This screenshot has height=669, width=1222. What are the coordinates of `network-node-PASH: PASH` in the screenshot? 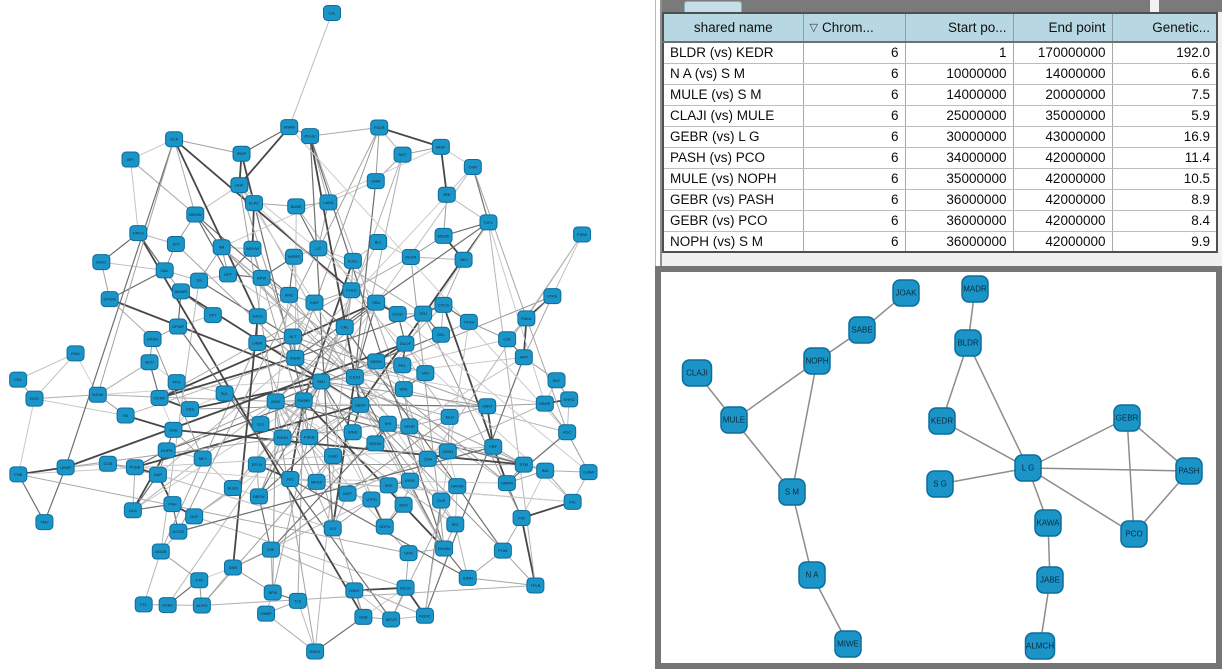 It's located at (1189, 471).